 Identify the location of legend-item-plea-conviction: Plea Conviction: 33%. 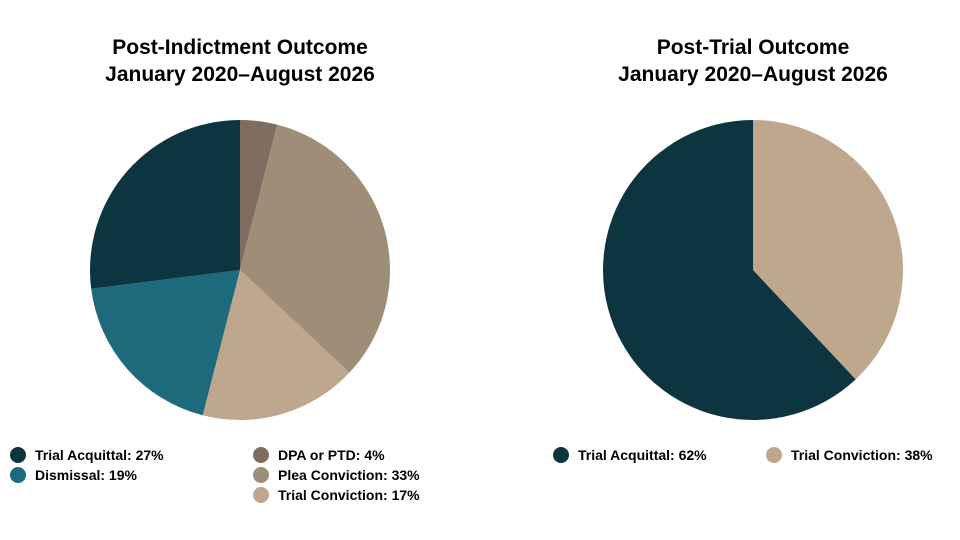
(336, 475).